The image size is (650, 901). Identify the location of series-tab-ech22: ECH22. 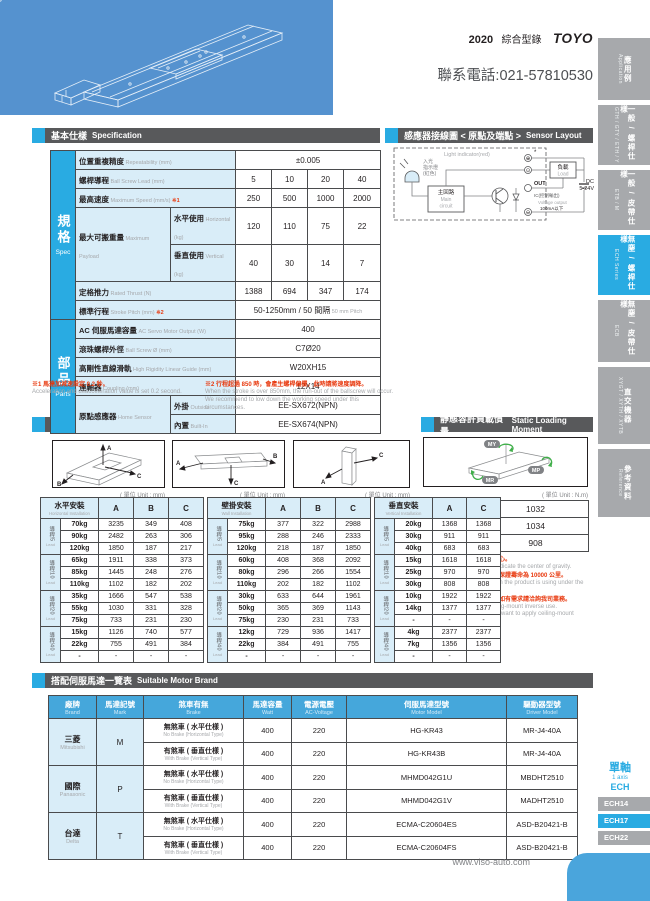
(624, 838).